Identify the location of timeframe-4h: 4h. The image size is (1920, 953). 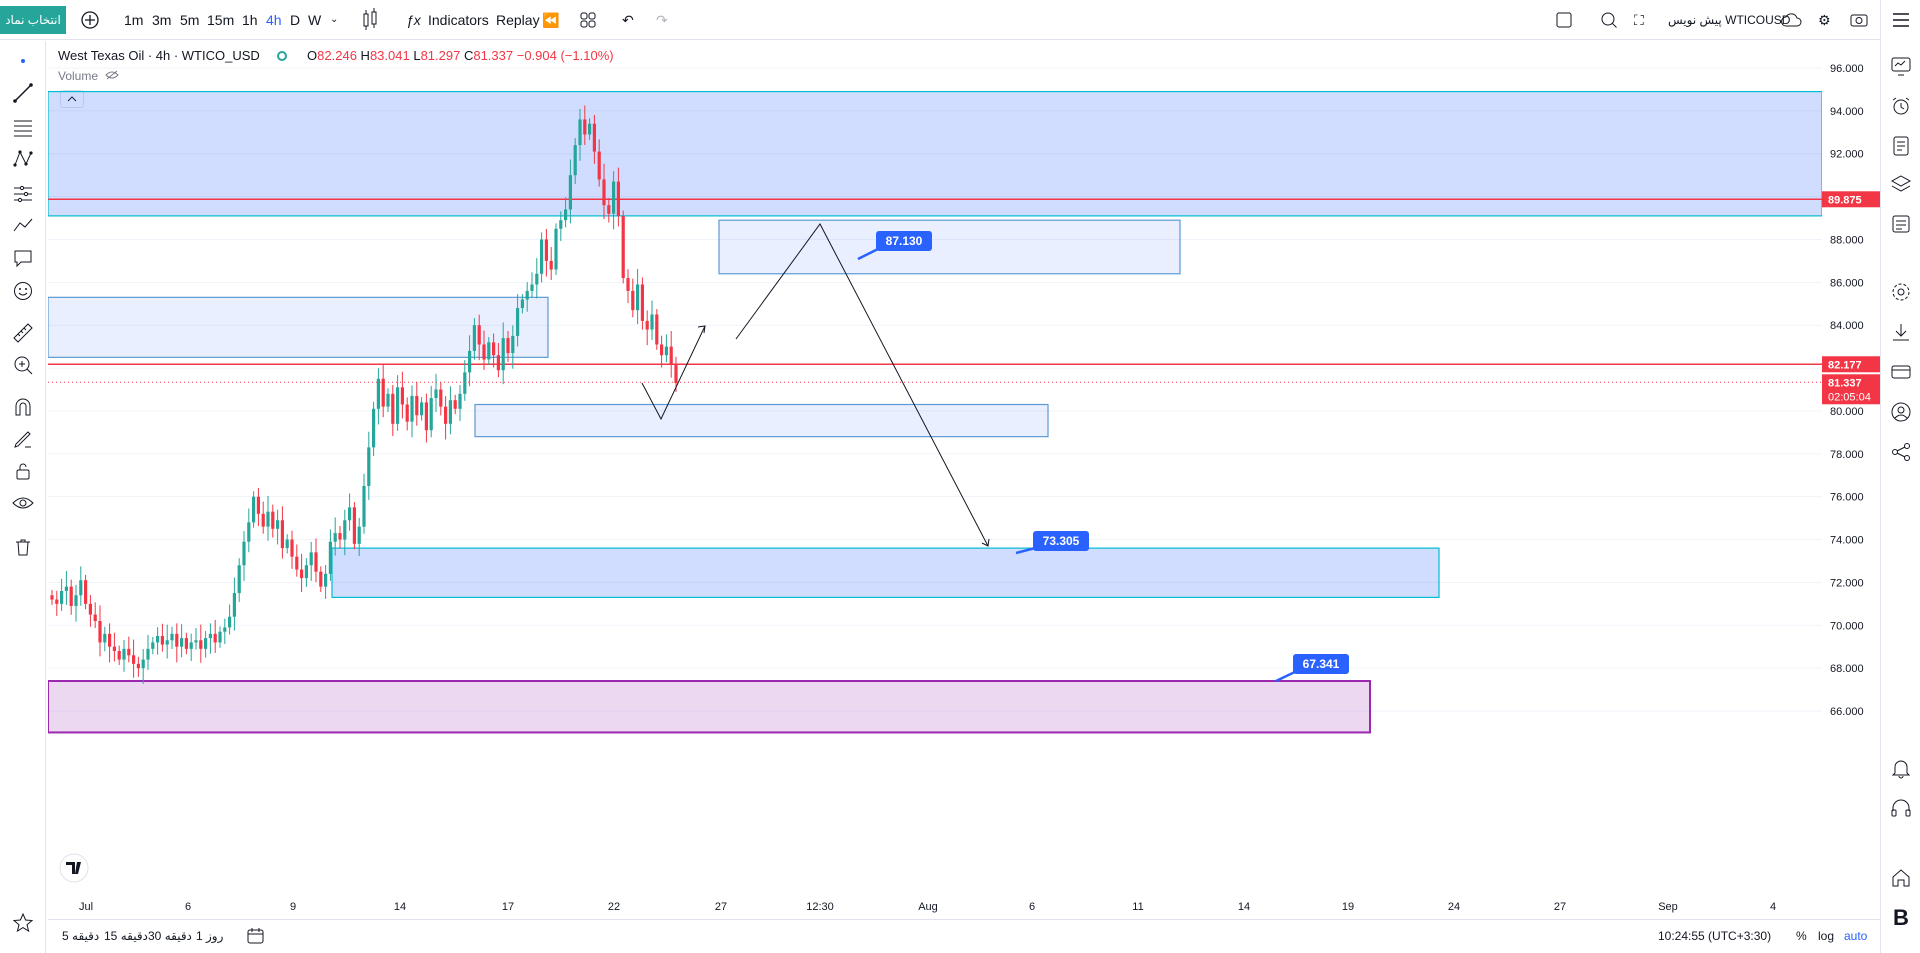
(274, 20).